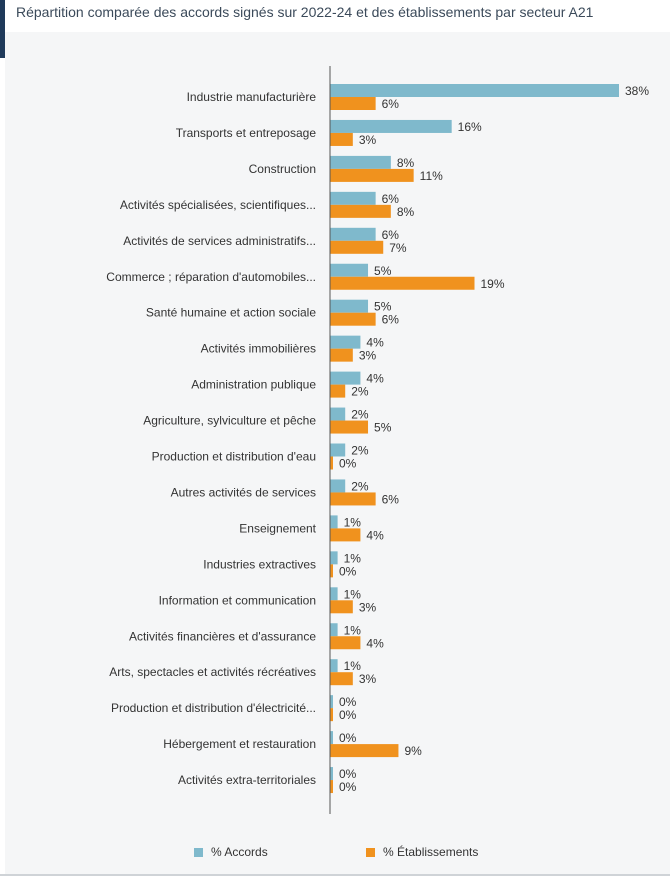 The width and height of the screenshot is (670, 878). Describe the element at coordinates (198, 852) in the screenshot. I see `legend-swatch-accords` at that location.